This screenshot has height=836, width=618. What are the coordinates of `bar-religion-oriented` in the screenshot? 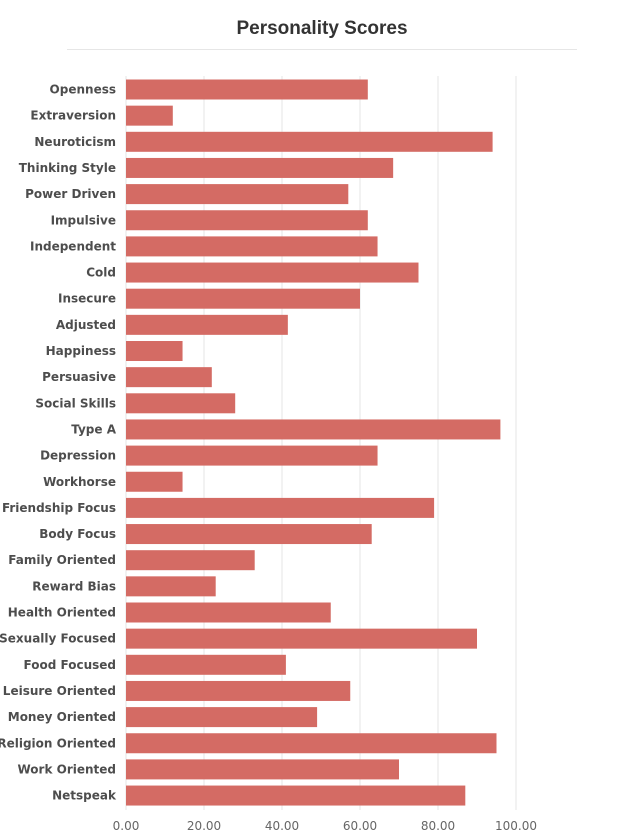 It's located at (311, 743).